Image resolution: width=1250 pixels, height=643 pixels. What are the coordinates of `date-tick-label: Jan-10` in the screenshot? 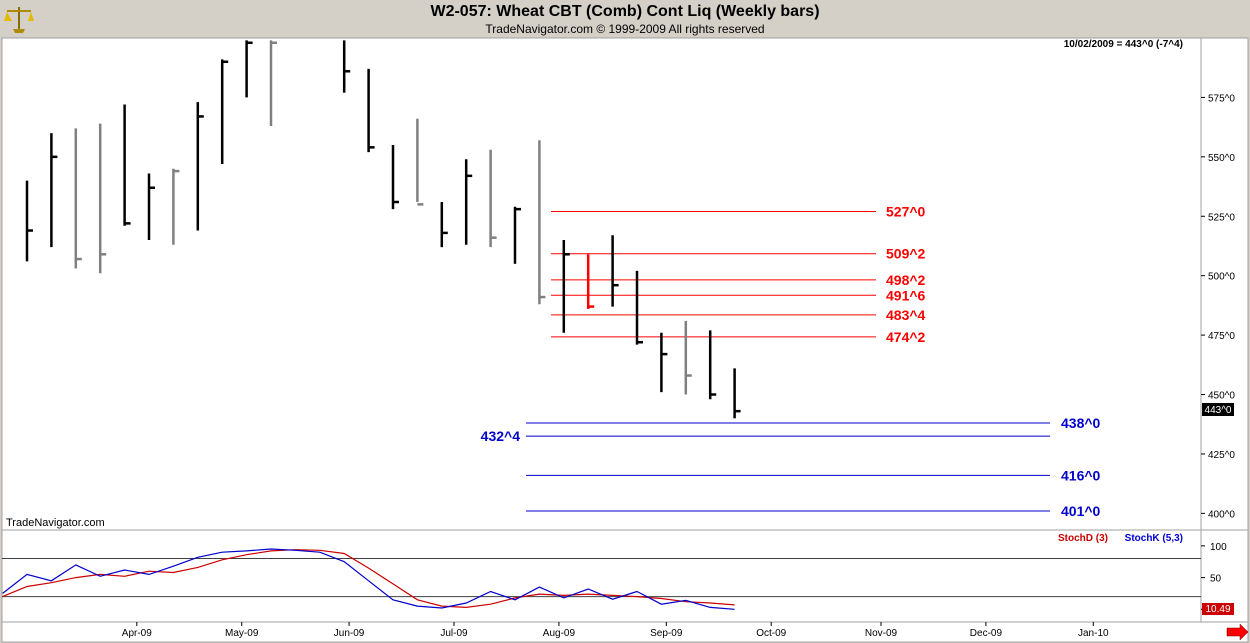 It's located at (1093, 633).